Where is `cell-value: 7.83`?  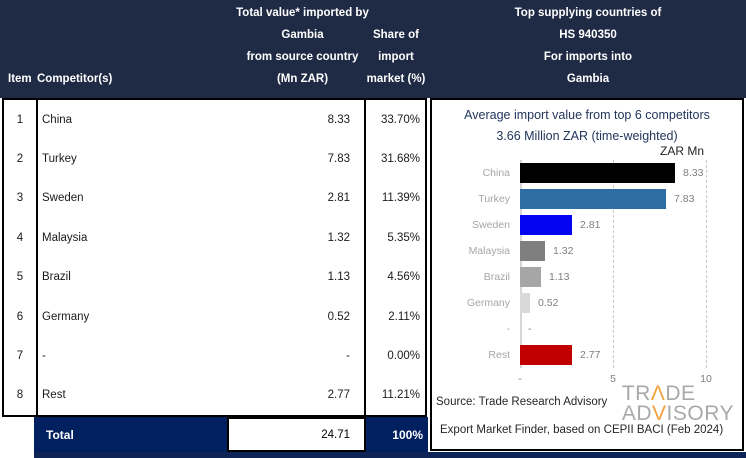 cell-value: 7.83 is located at coordinates (338, 159).